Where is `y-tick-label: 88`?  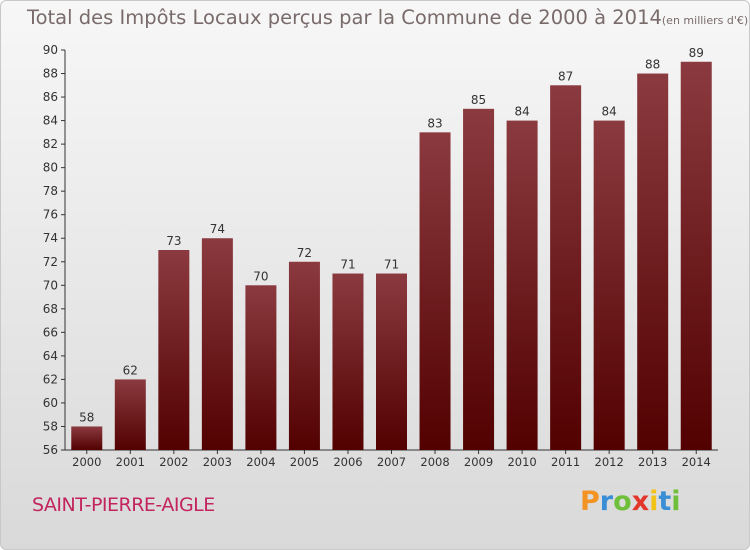
y-tick-label: 88 is located at coordinates (50, 74).